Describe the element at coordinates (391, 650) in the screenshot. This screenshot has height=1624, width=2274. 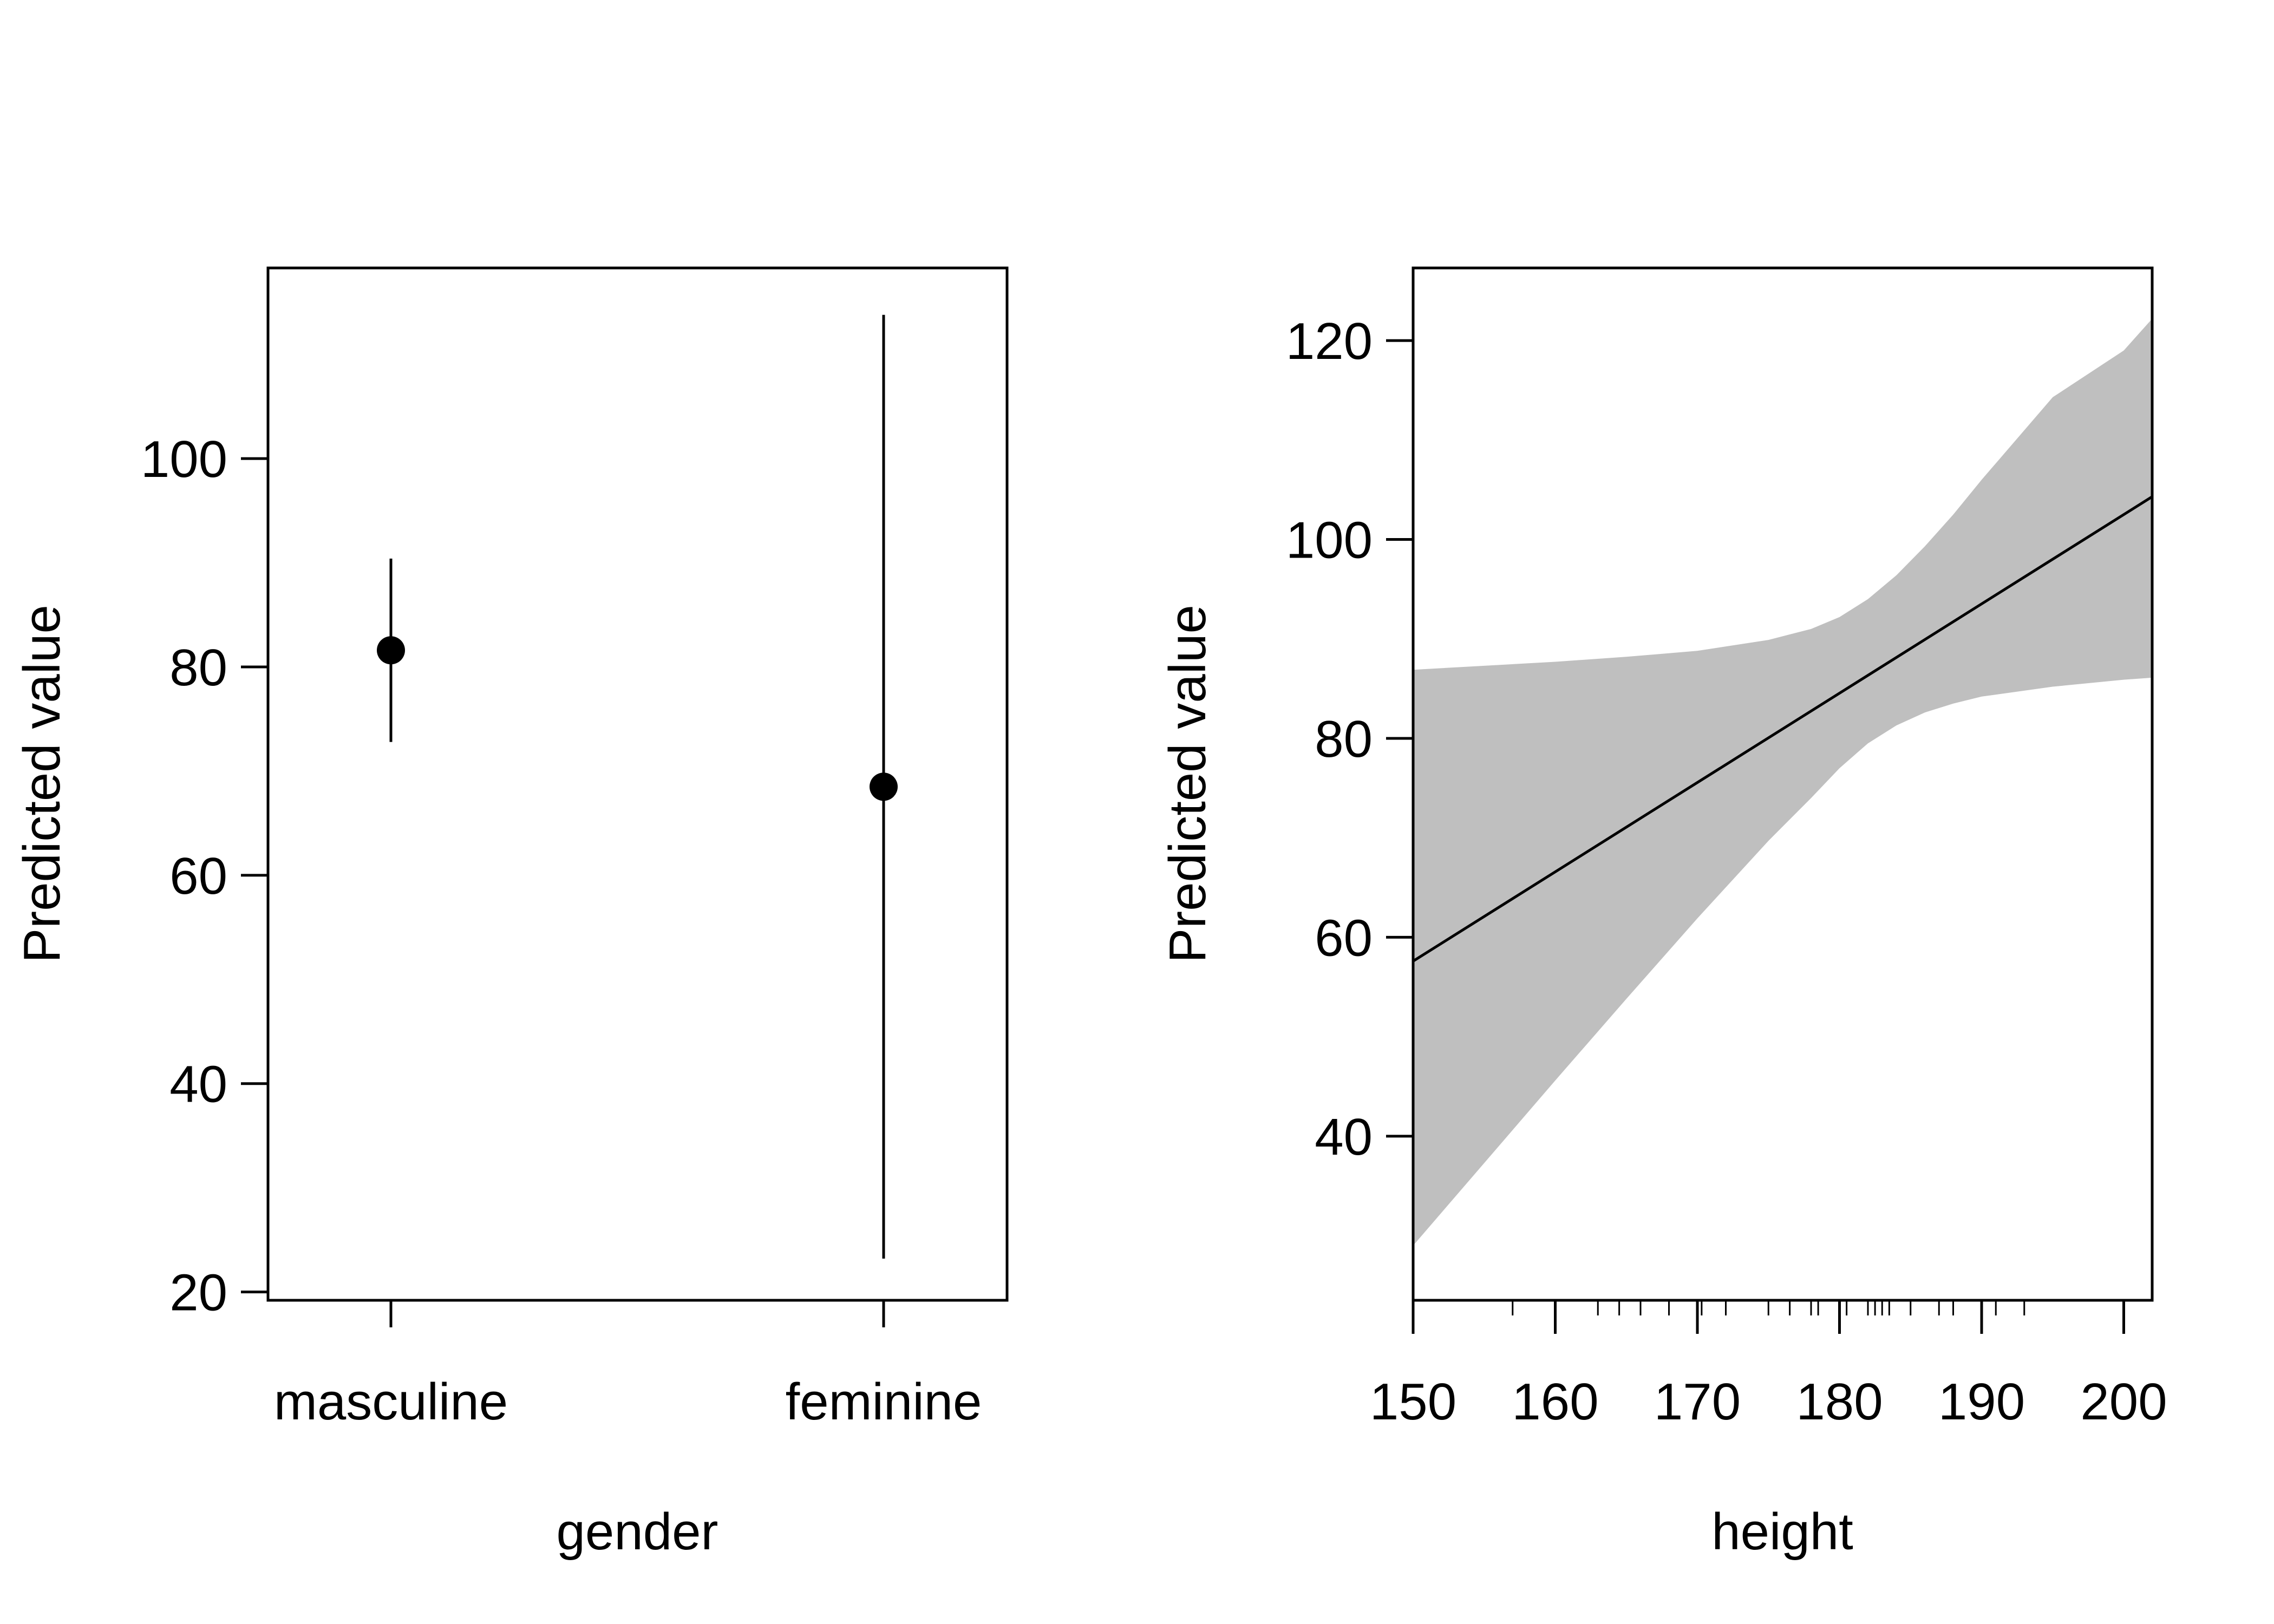
I see `point-masculine` at that location.